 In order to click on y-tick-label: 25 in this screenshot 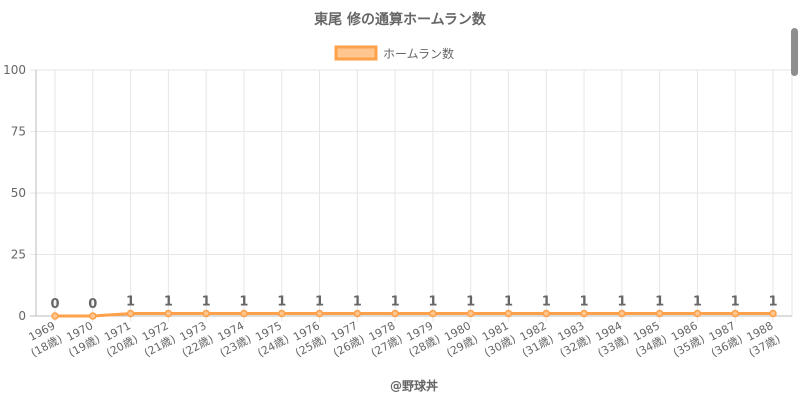, I will do `click(18, 255)`.